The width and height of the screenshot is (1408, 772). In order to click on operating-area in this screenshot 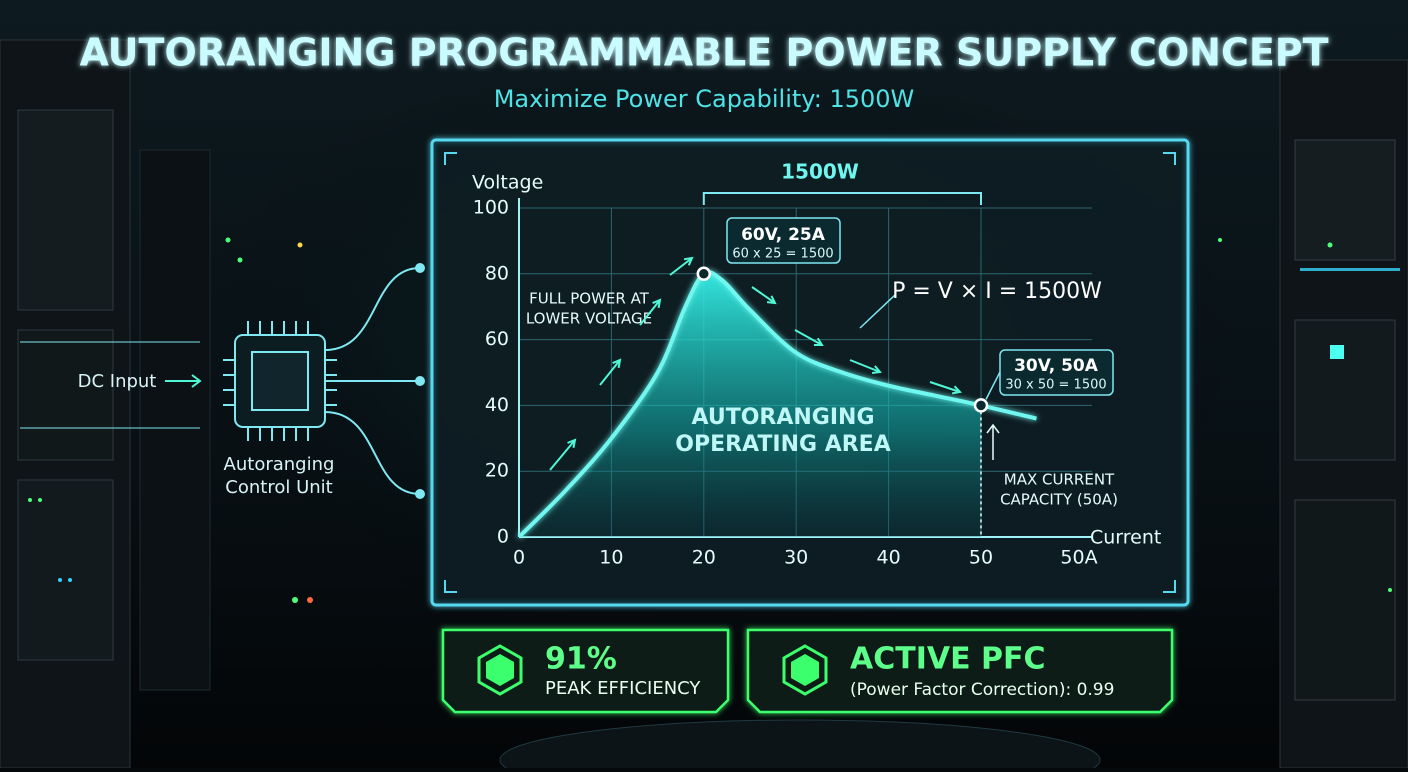, I will do `click(750, 404)`.